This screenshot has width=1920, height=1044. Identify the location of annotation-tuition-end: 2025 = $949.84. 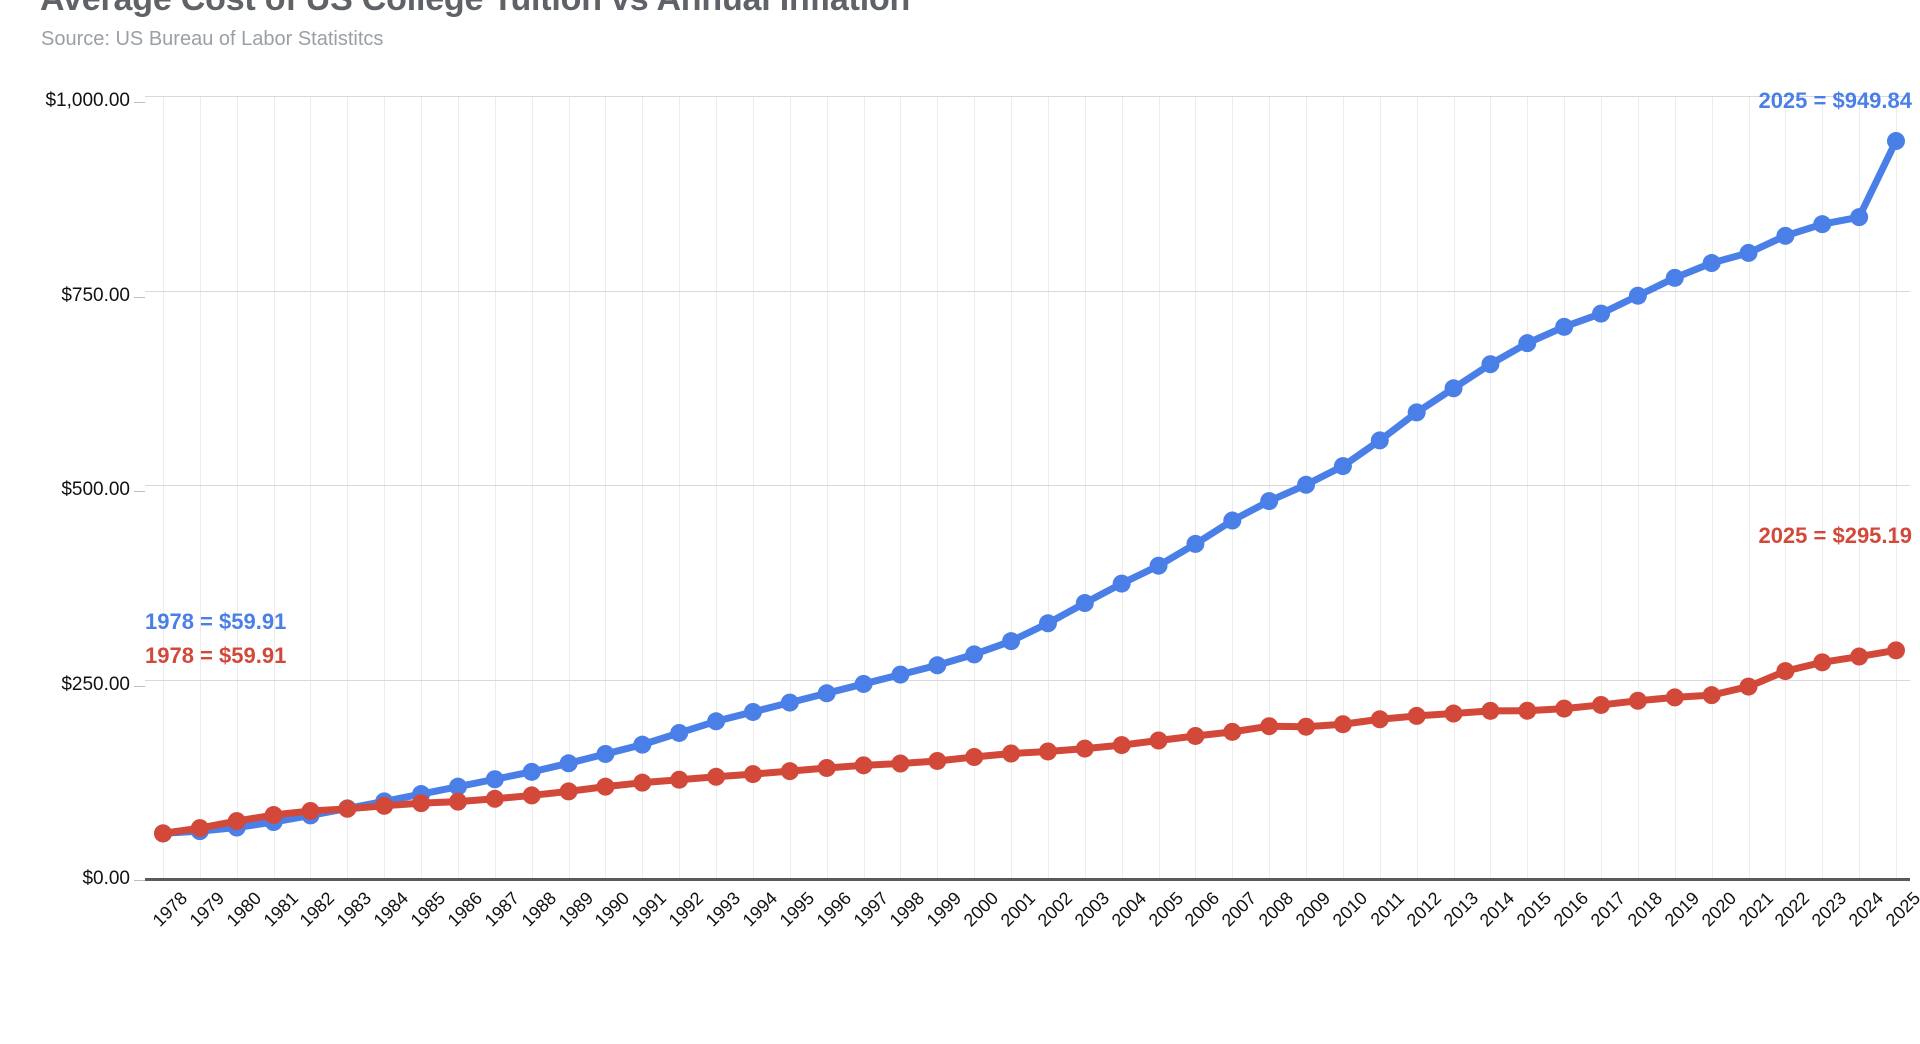
(1835, 100).